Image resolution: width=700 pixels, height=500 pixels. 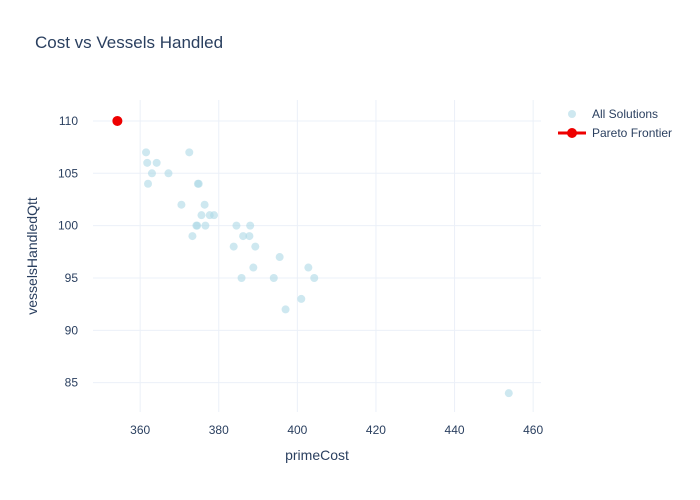 What do you see at coordinates (625, 114) in the screenshot?
I see `legend-item-label: All Solutions` at bounding box center [625, 114].